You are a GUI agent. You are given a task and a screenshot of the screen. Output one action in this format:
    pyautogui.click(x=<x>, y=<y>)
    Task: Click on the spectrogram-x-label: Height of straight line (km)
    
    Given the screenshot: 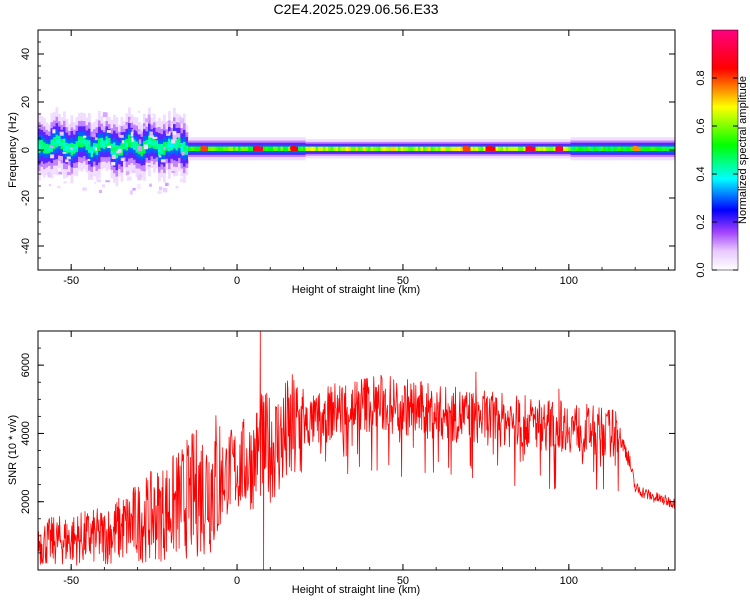 What is the action you would take?
    pyautogui.click(x=356, y=290)
    